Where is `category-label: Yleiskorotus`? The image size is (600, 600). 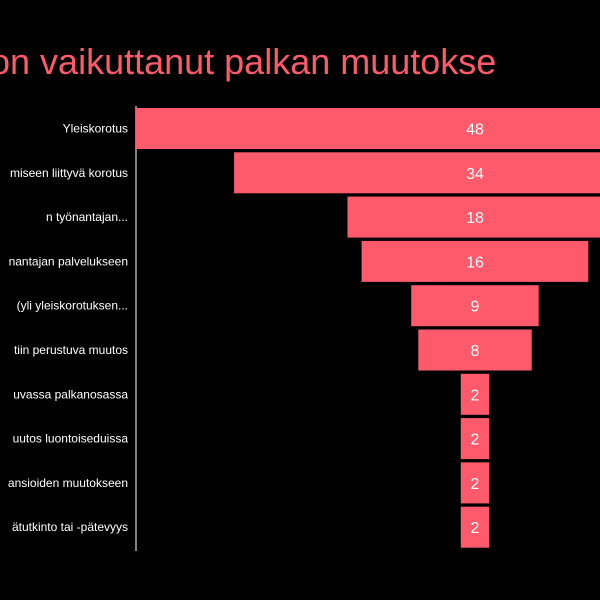
category-label: Yleiskorotus is located at coordinates (95, 129).